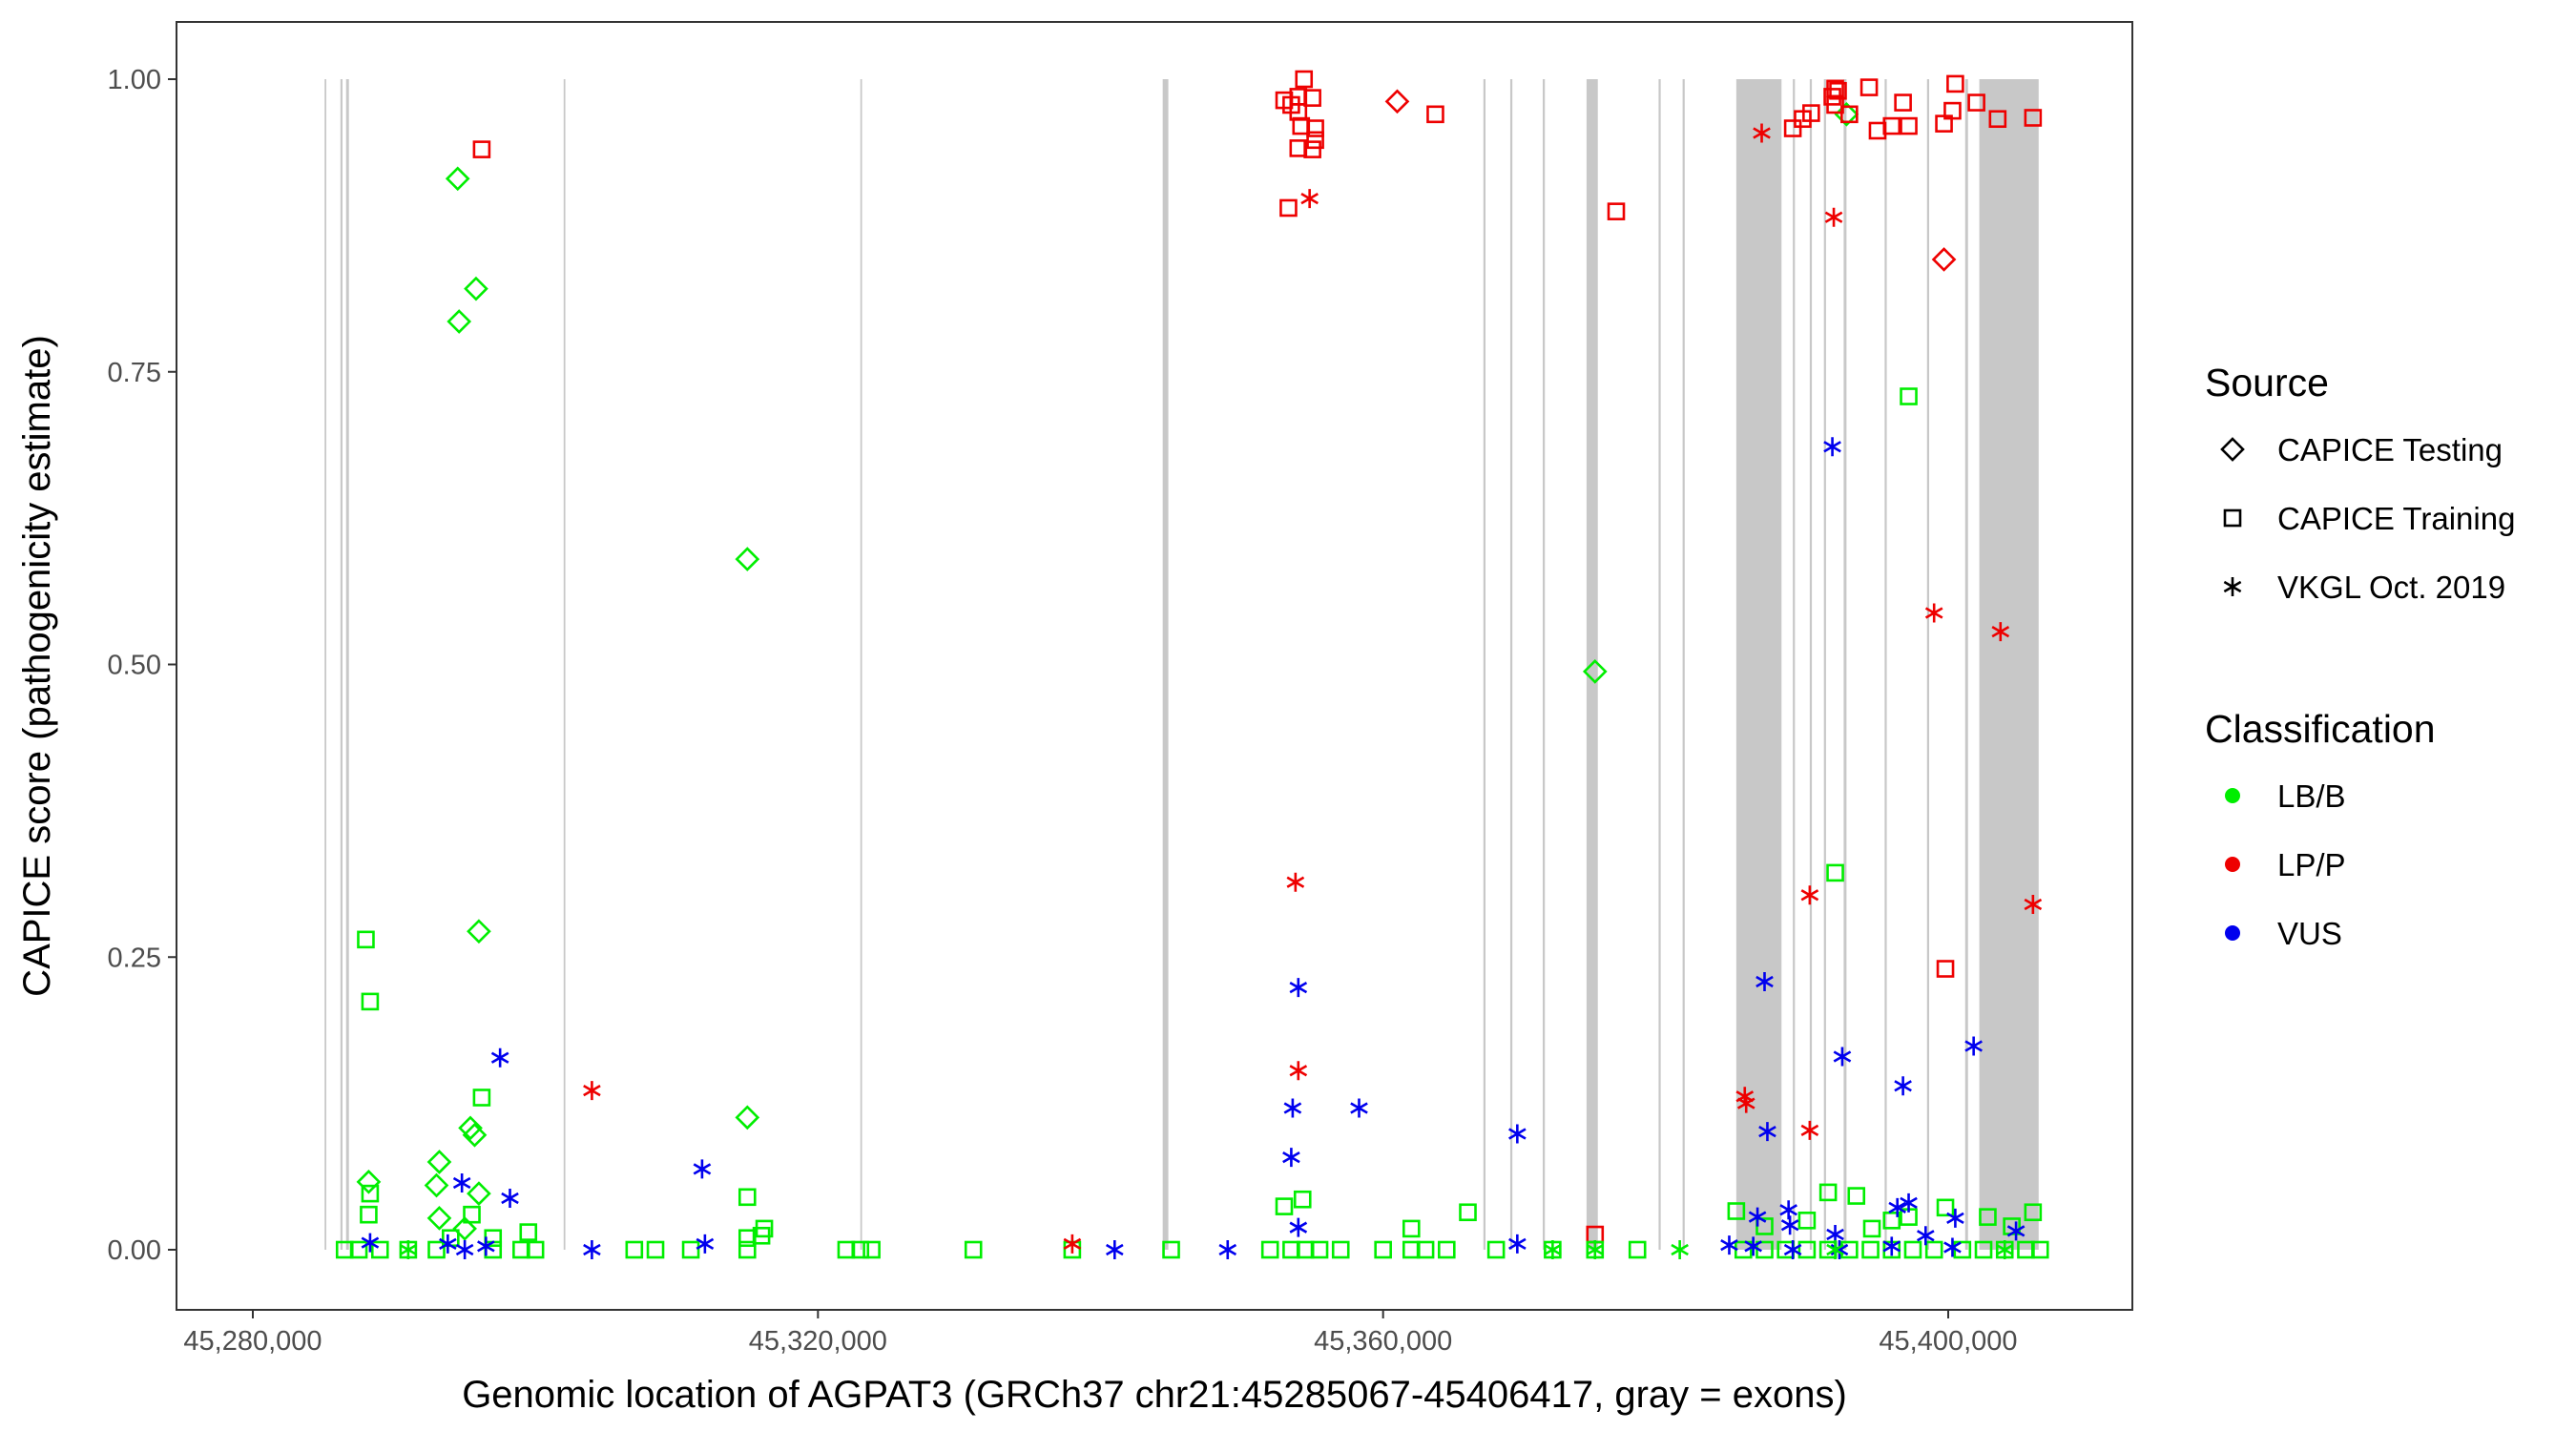 The height and width of the screenshot is (1431, 2576). I want to click on legend-label-classification: LB/B, so click(2311, 796).